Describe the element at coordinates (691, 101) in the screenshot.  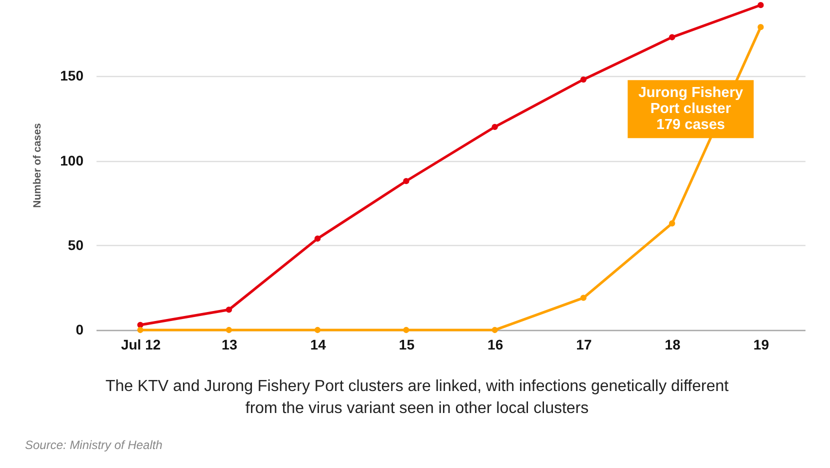
I see `series-label: Jurong Fishery Port cluster` at that location.